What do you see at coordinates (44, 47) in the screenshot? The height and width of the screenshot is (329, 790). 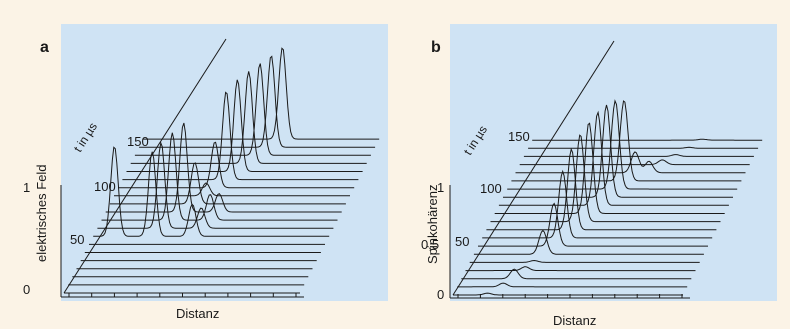 I see `panel-label-a: a` at bounding box center [44, 47].